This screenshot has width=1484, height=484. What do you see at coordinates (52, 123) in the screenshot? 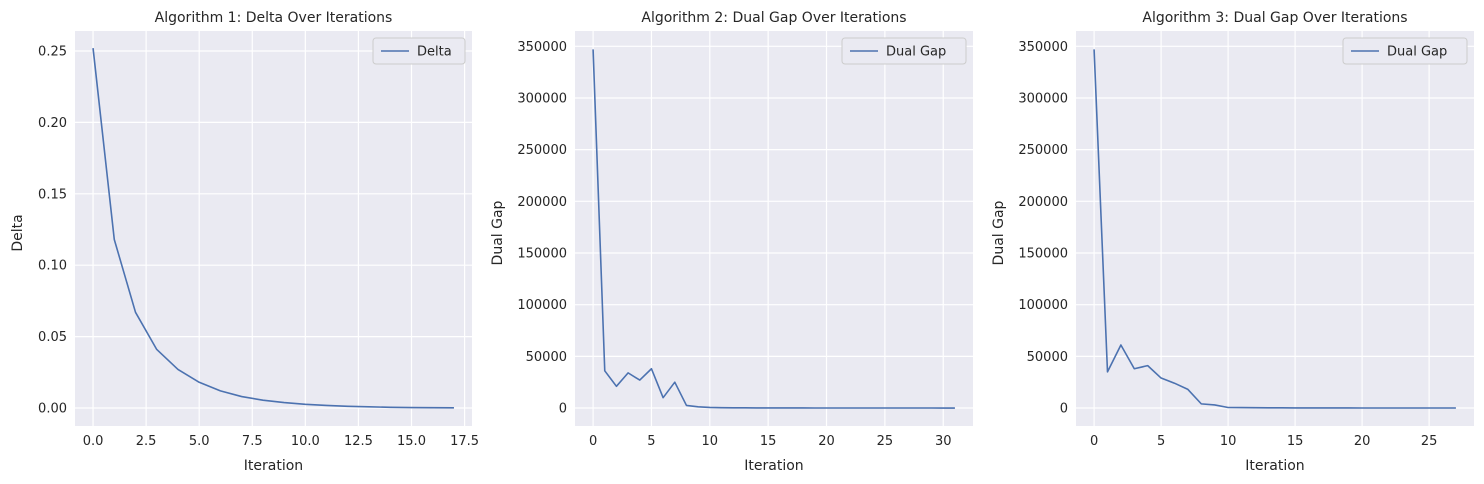
I see `y-tick-label: 0.20` at bounding box center [52, 123].